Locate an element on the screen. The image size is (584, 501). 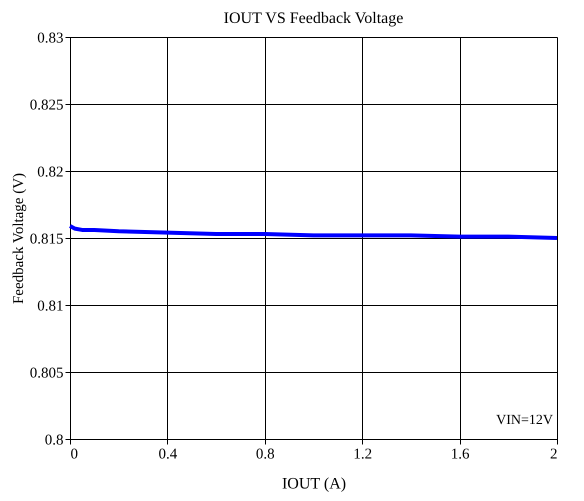
x-tick-label: 1.2 is located at coordinates (362, 454).